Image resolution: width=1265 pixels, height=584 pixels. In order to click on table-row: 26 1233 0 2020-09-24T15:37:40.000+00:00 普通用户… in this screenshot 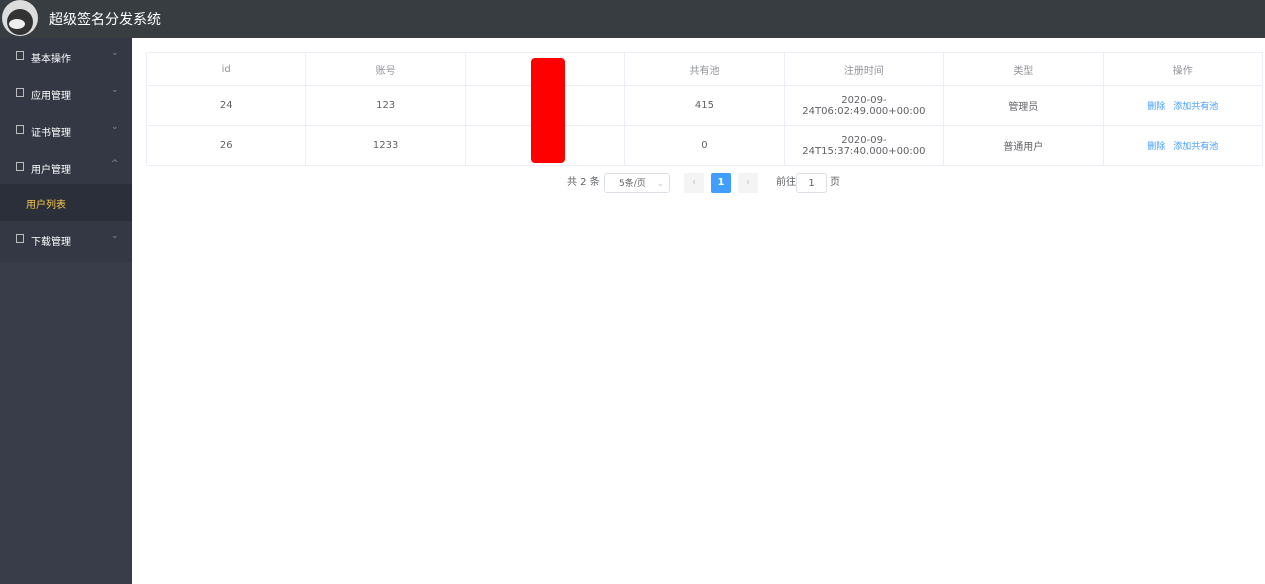, I will do `click(705, 145)`.